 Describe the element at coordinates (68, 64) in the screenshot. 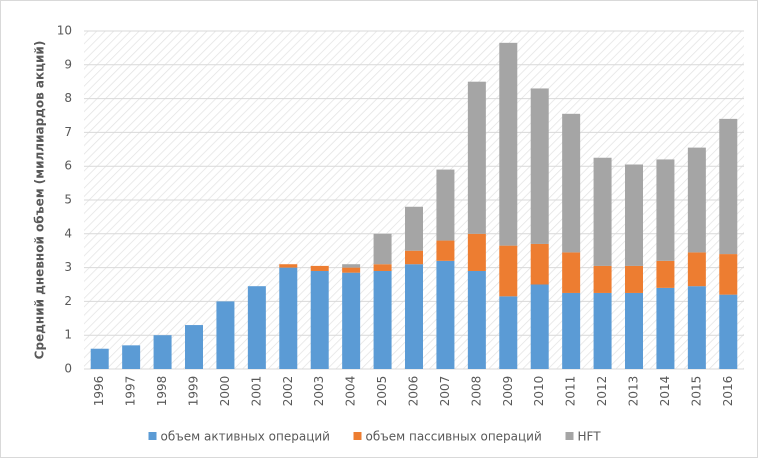

I see `y-tick-label: 9` at that location.